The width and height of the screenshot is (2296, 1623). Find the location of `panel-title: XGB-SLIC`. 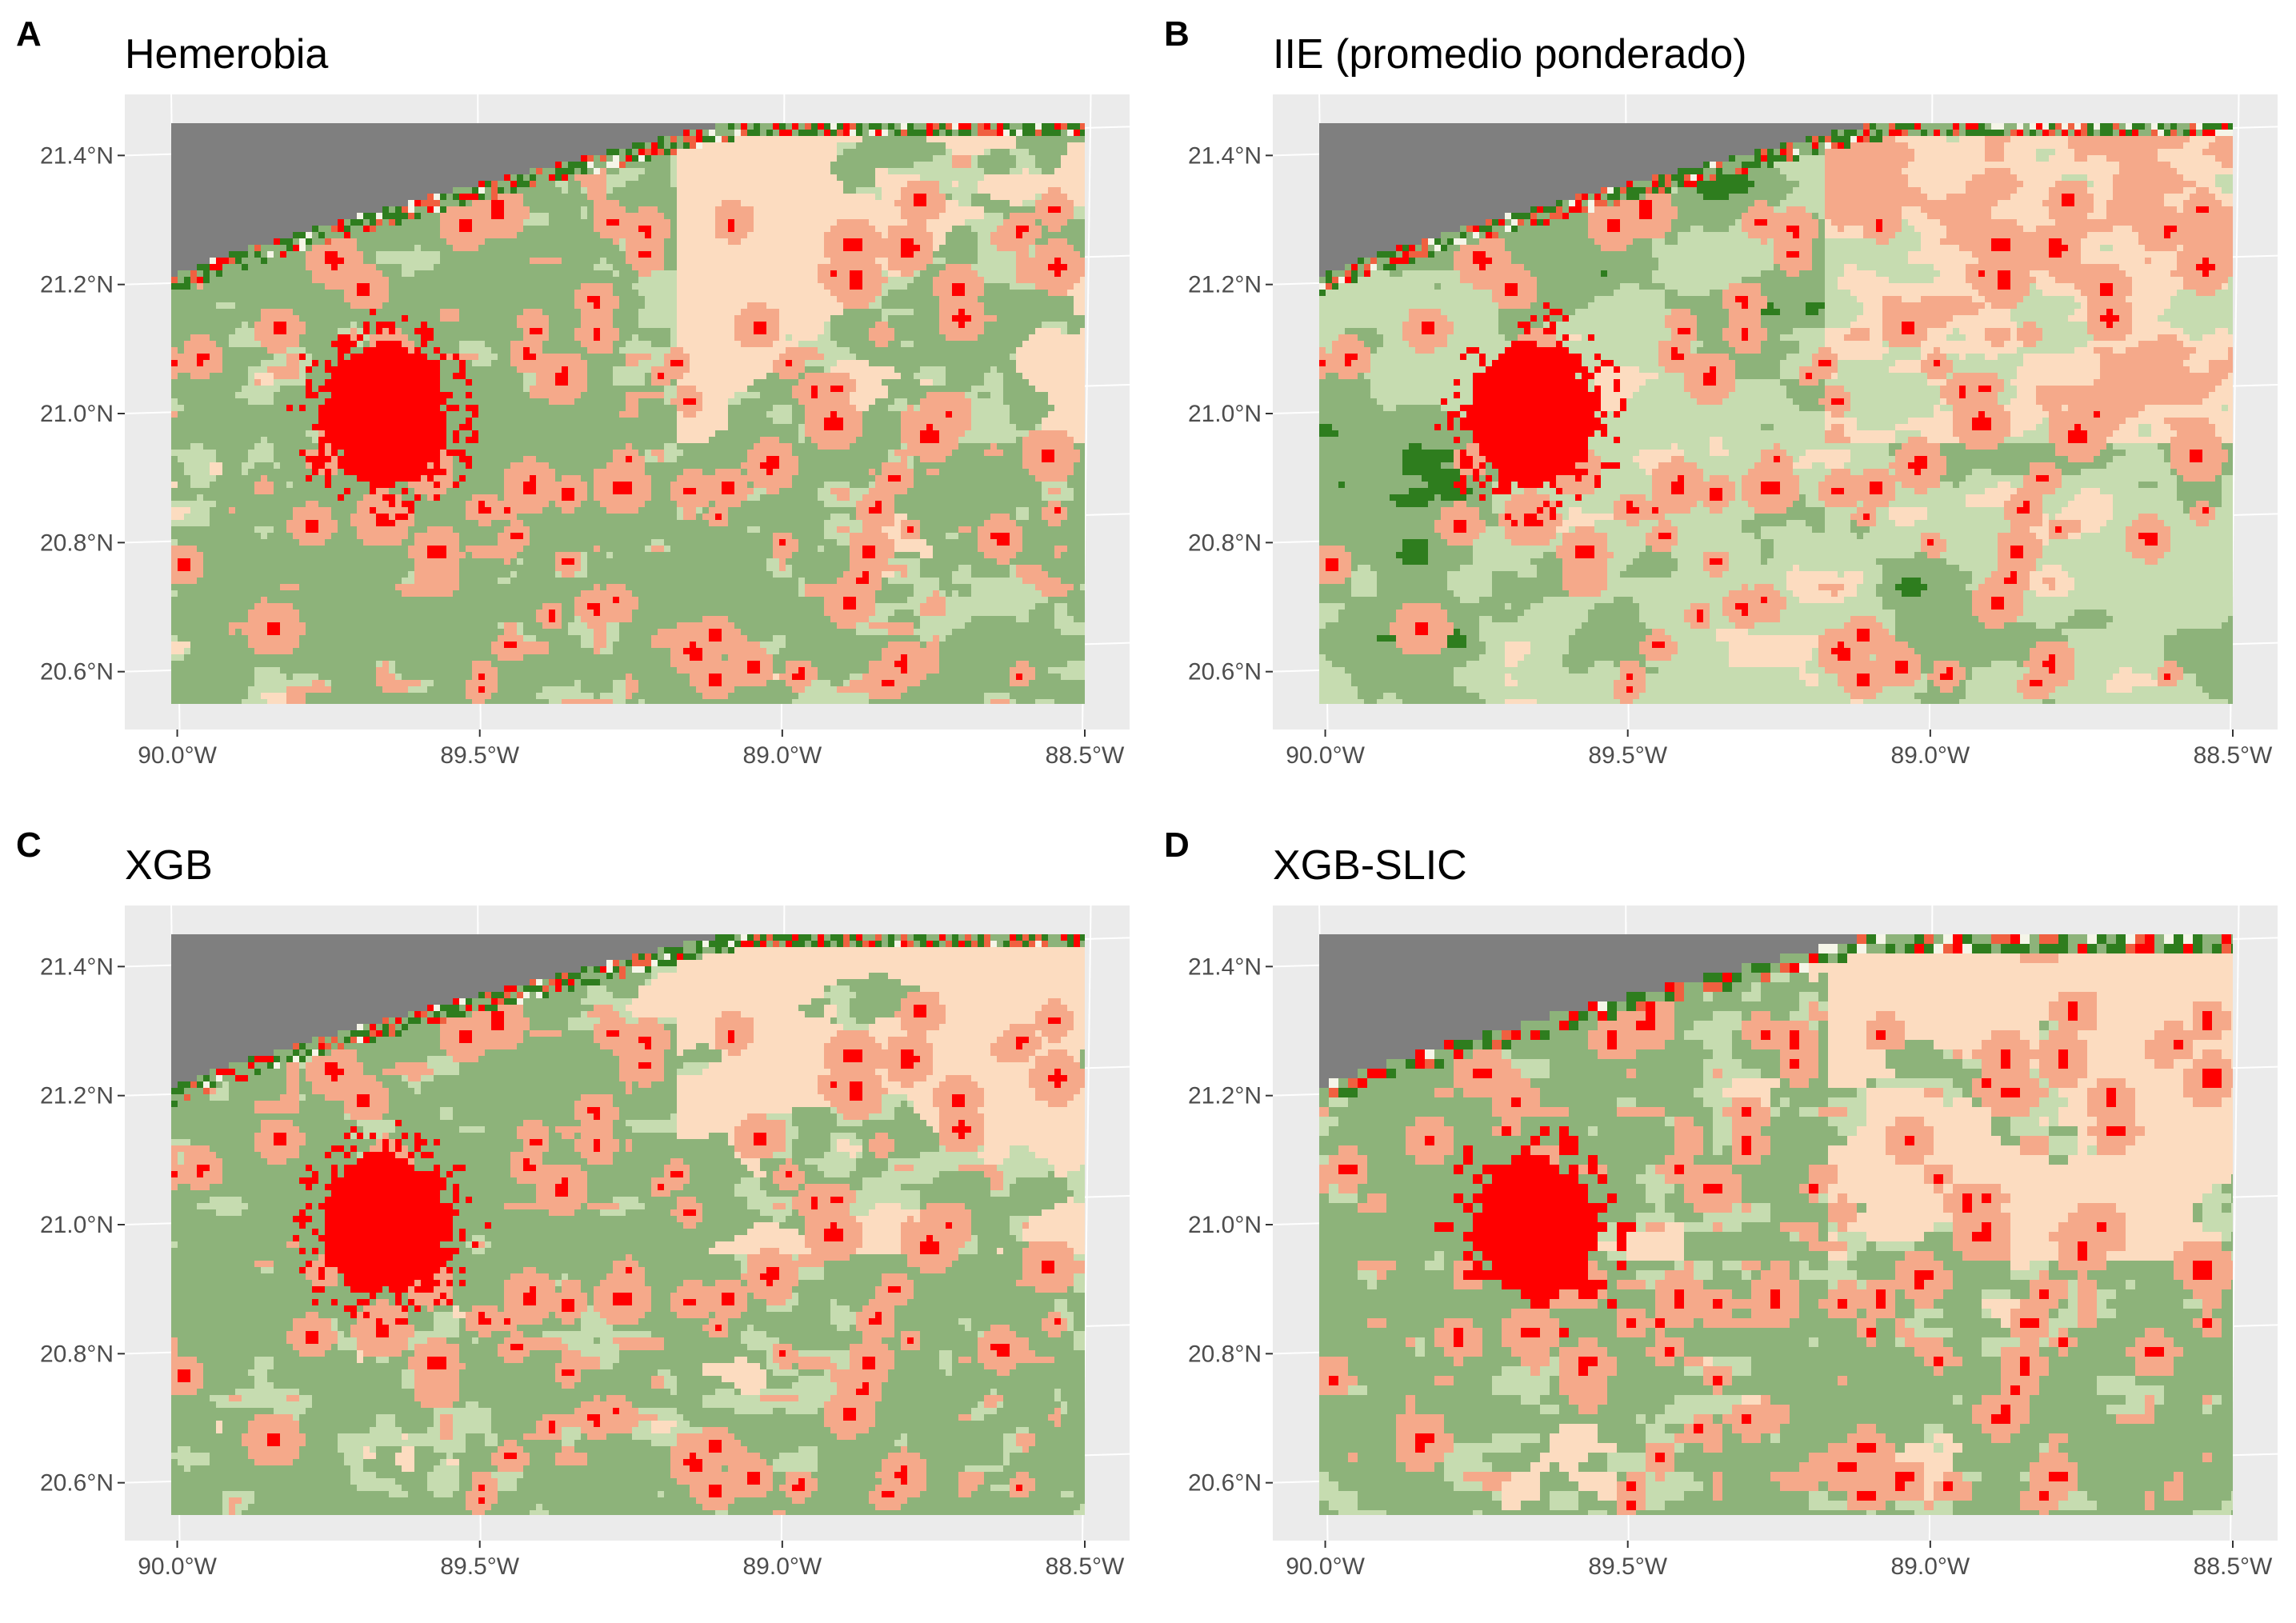

panel-title: XGB-SLIC is located at coordinates (1370, 865).